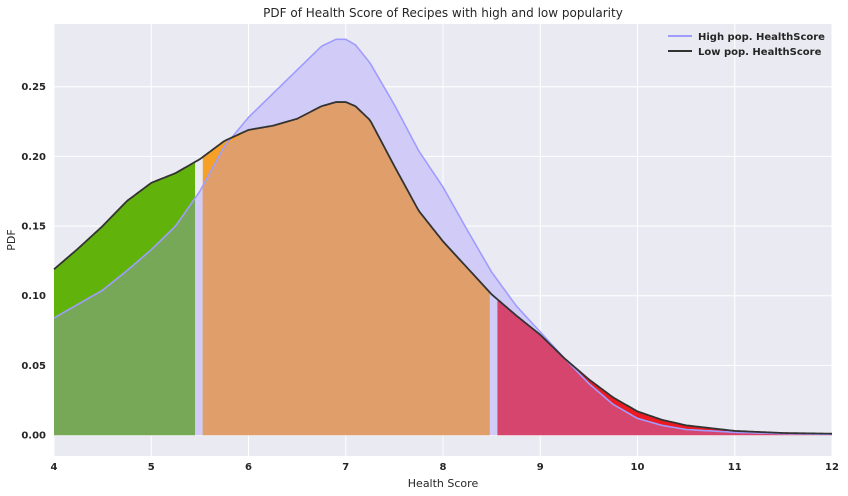 The image size is (848, 496). I want to click on y-tick-label-0: 0.00, so click(33, 436).